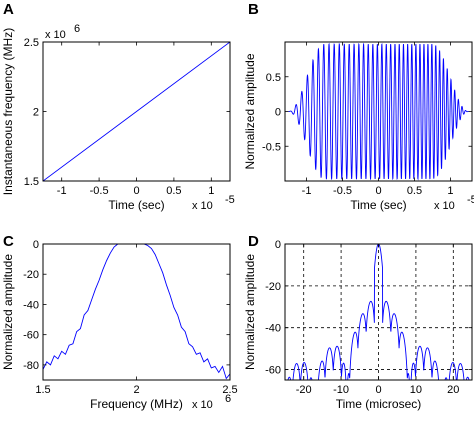 The image size is (474, 423). I want to click on x-tick-label: 1.5, so click(42, 390).